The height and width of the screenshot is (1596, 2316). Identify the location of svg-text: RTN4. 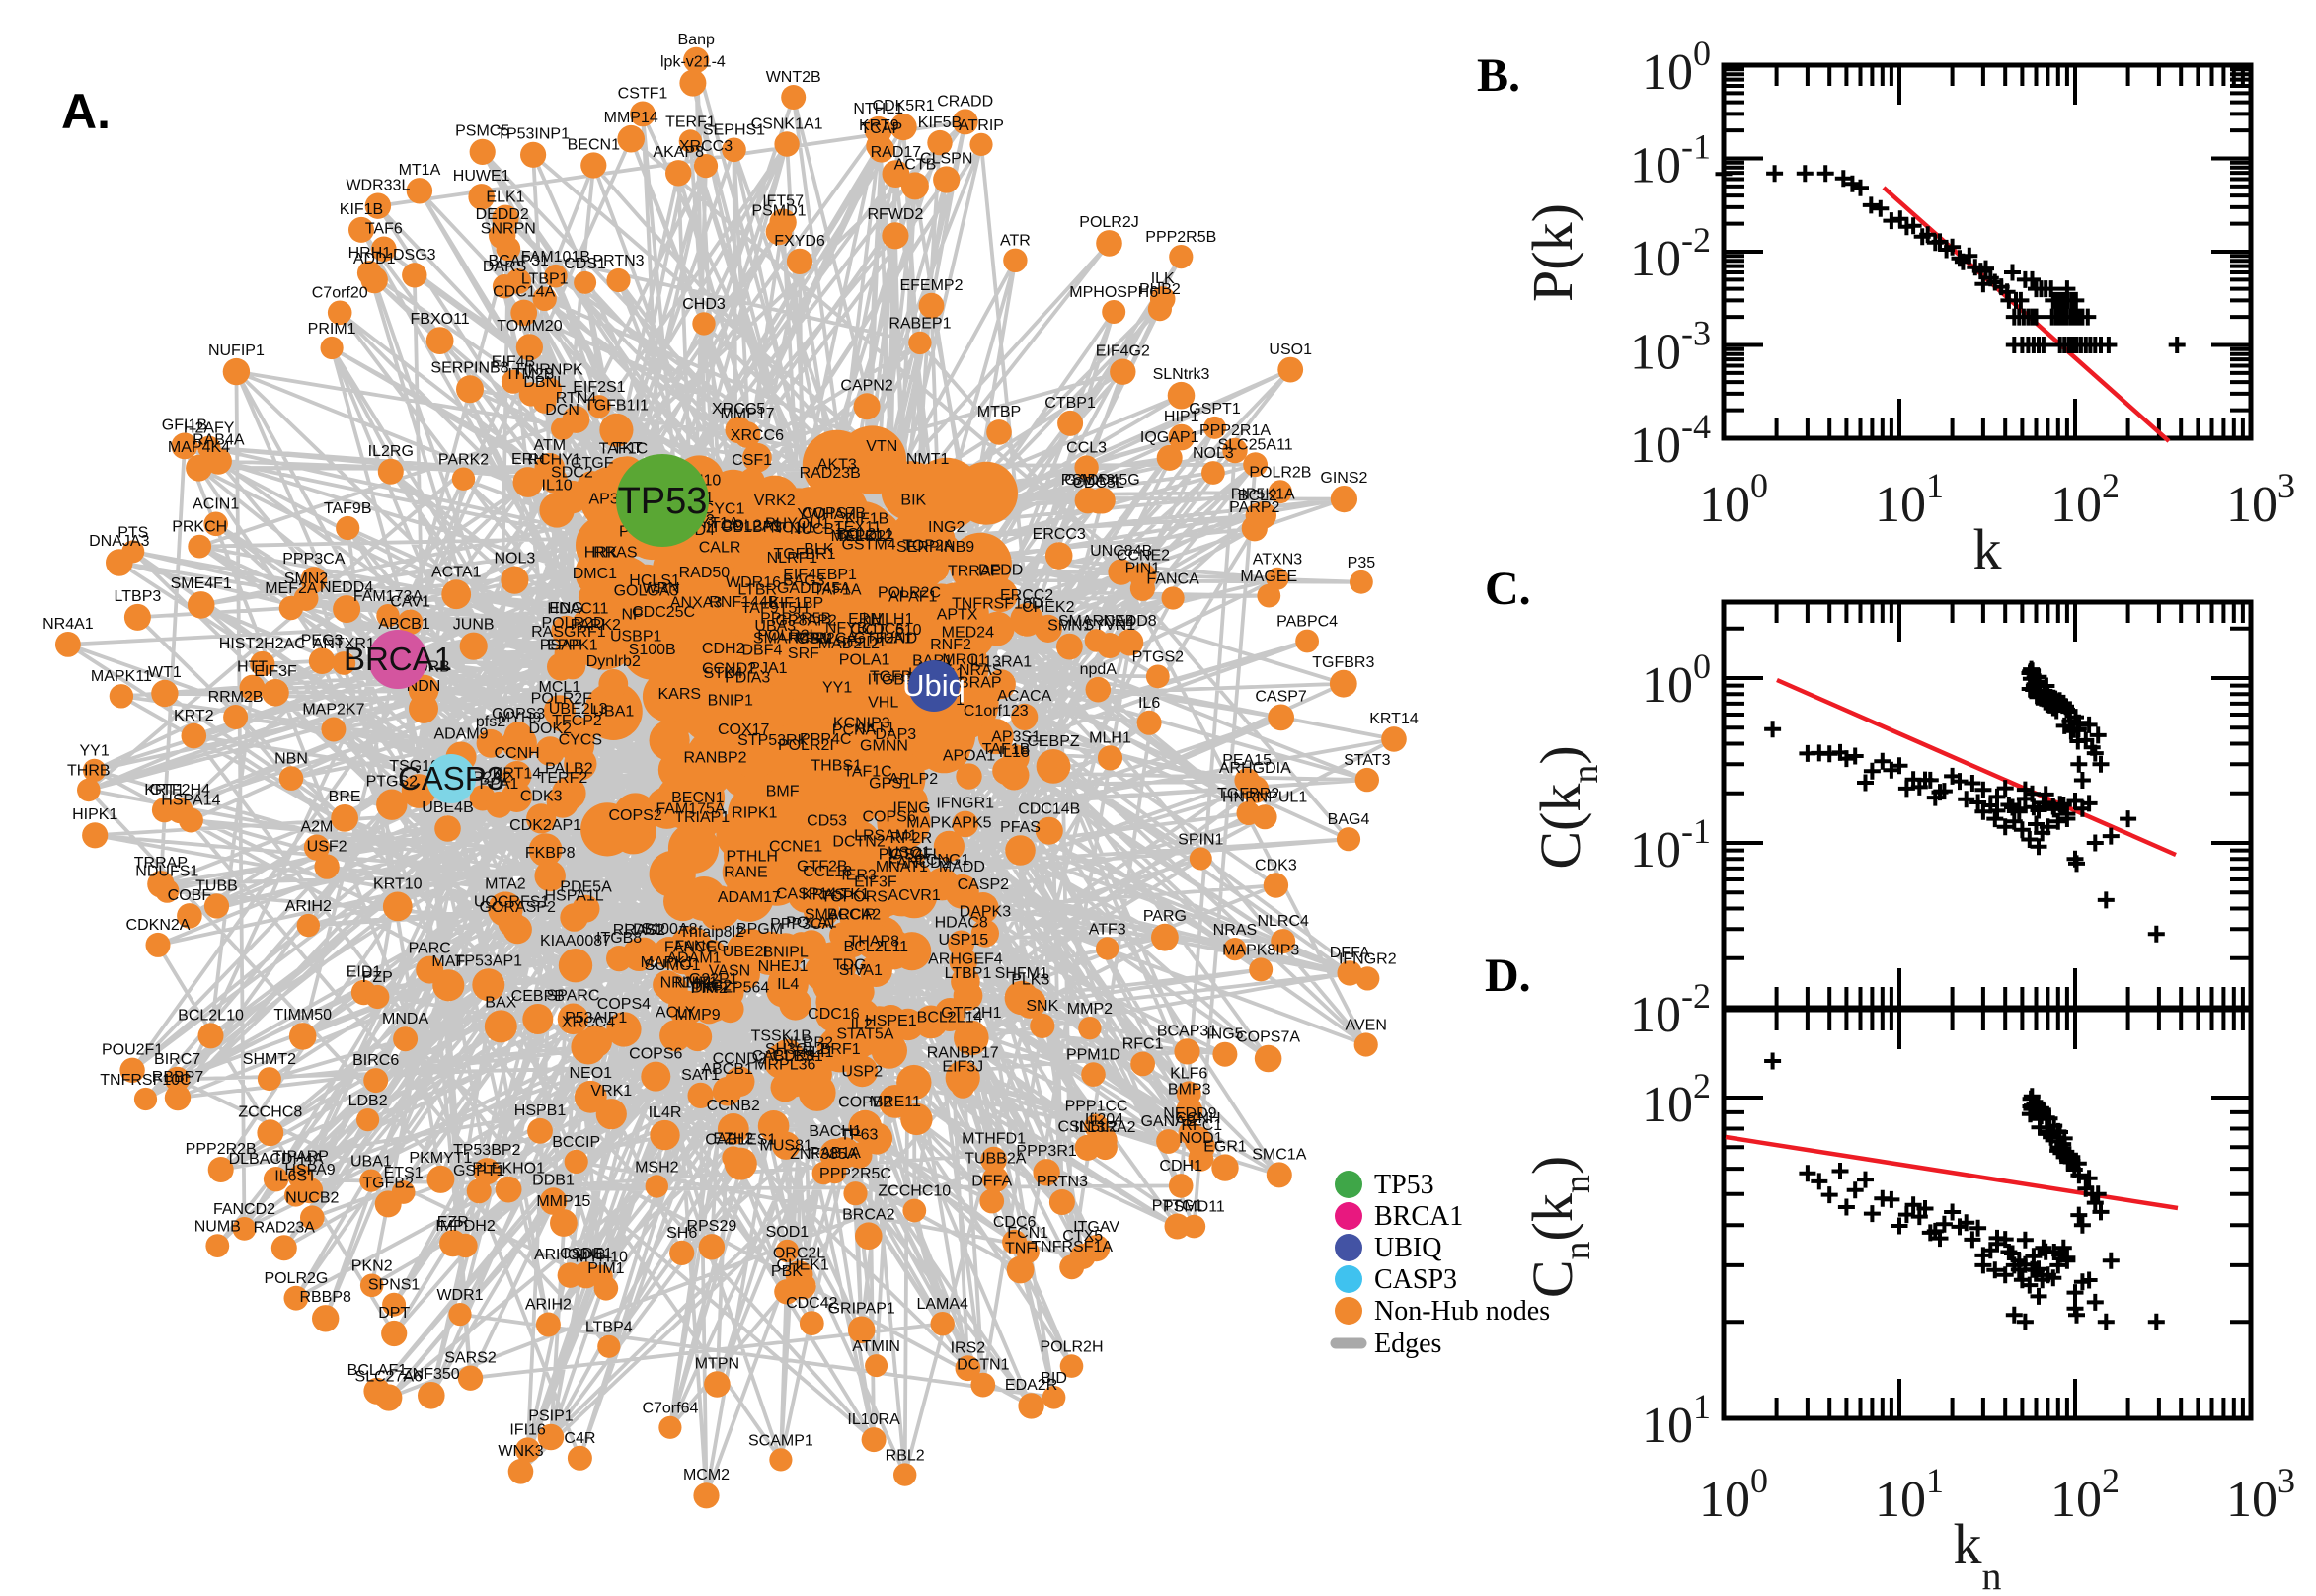
(577, 398).